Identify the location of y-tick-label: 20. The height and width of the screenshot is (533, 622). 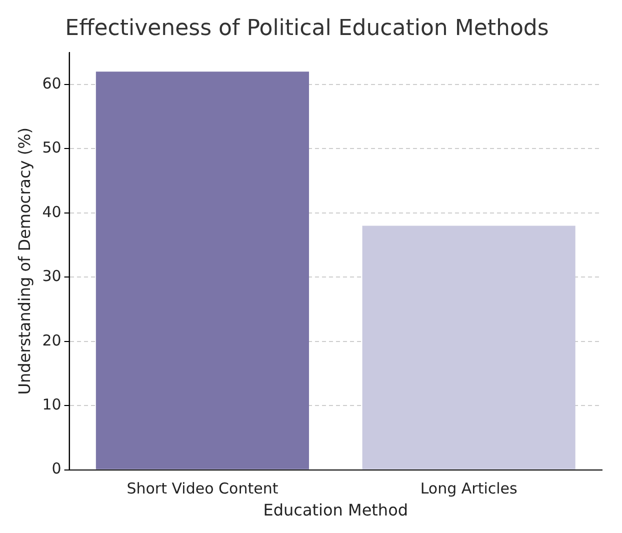
(52, 340).